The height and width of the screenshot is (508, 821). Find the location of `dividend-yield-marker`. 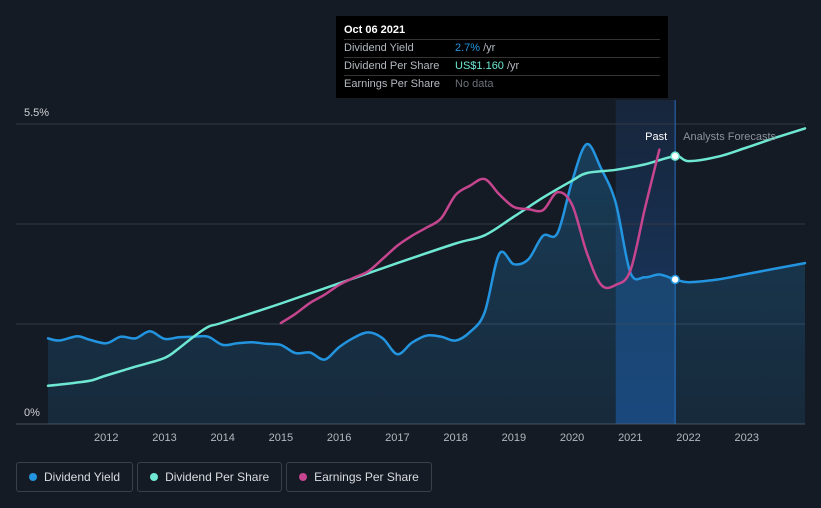

dividend-yield-marker is located at coordinates (675, 279).